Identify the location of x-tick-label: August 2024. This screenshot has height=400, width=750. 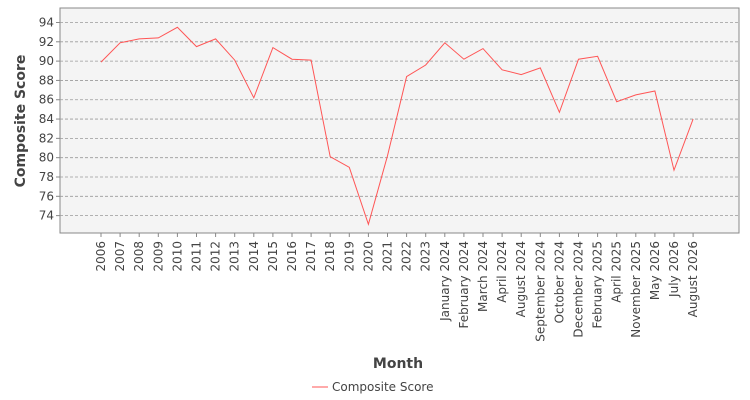
(521, 279).